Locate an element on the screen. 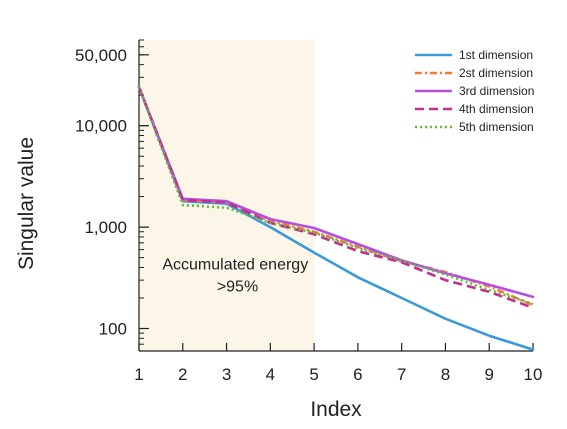 Image resolution: width=567 pixels, height=429 pixels. x-tick-label: 8 is located at coordinates (445, 374).